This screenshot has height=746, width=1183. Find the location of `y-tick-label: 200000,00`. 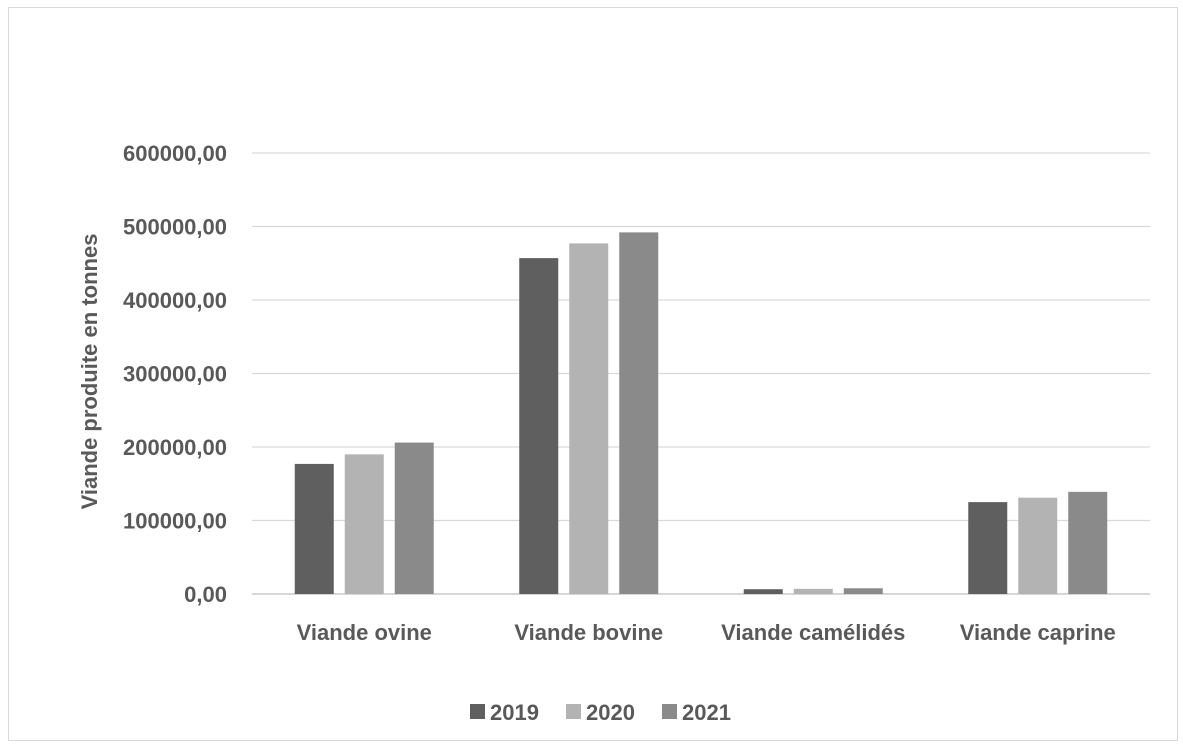

y-tick-label: 200000,00 is located at coordinates (175, 447).